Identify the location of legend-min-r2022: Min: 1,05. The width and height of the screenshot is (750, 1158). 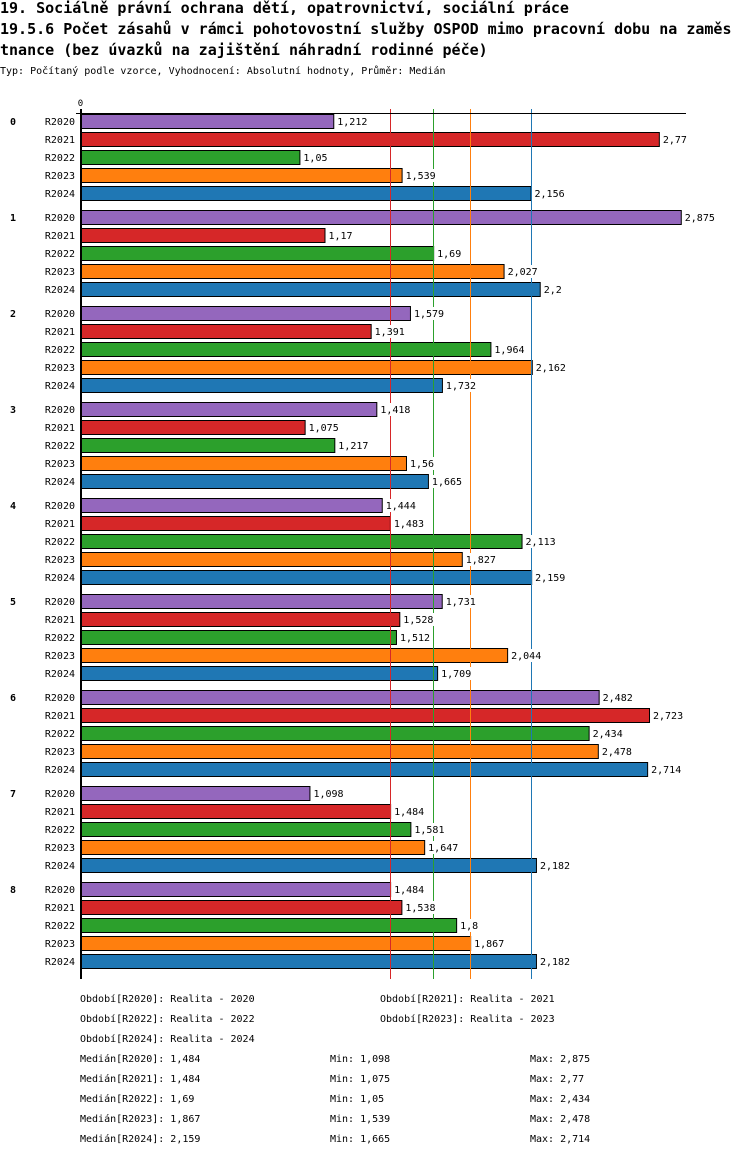
(357, 1099).